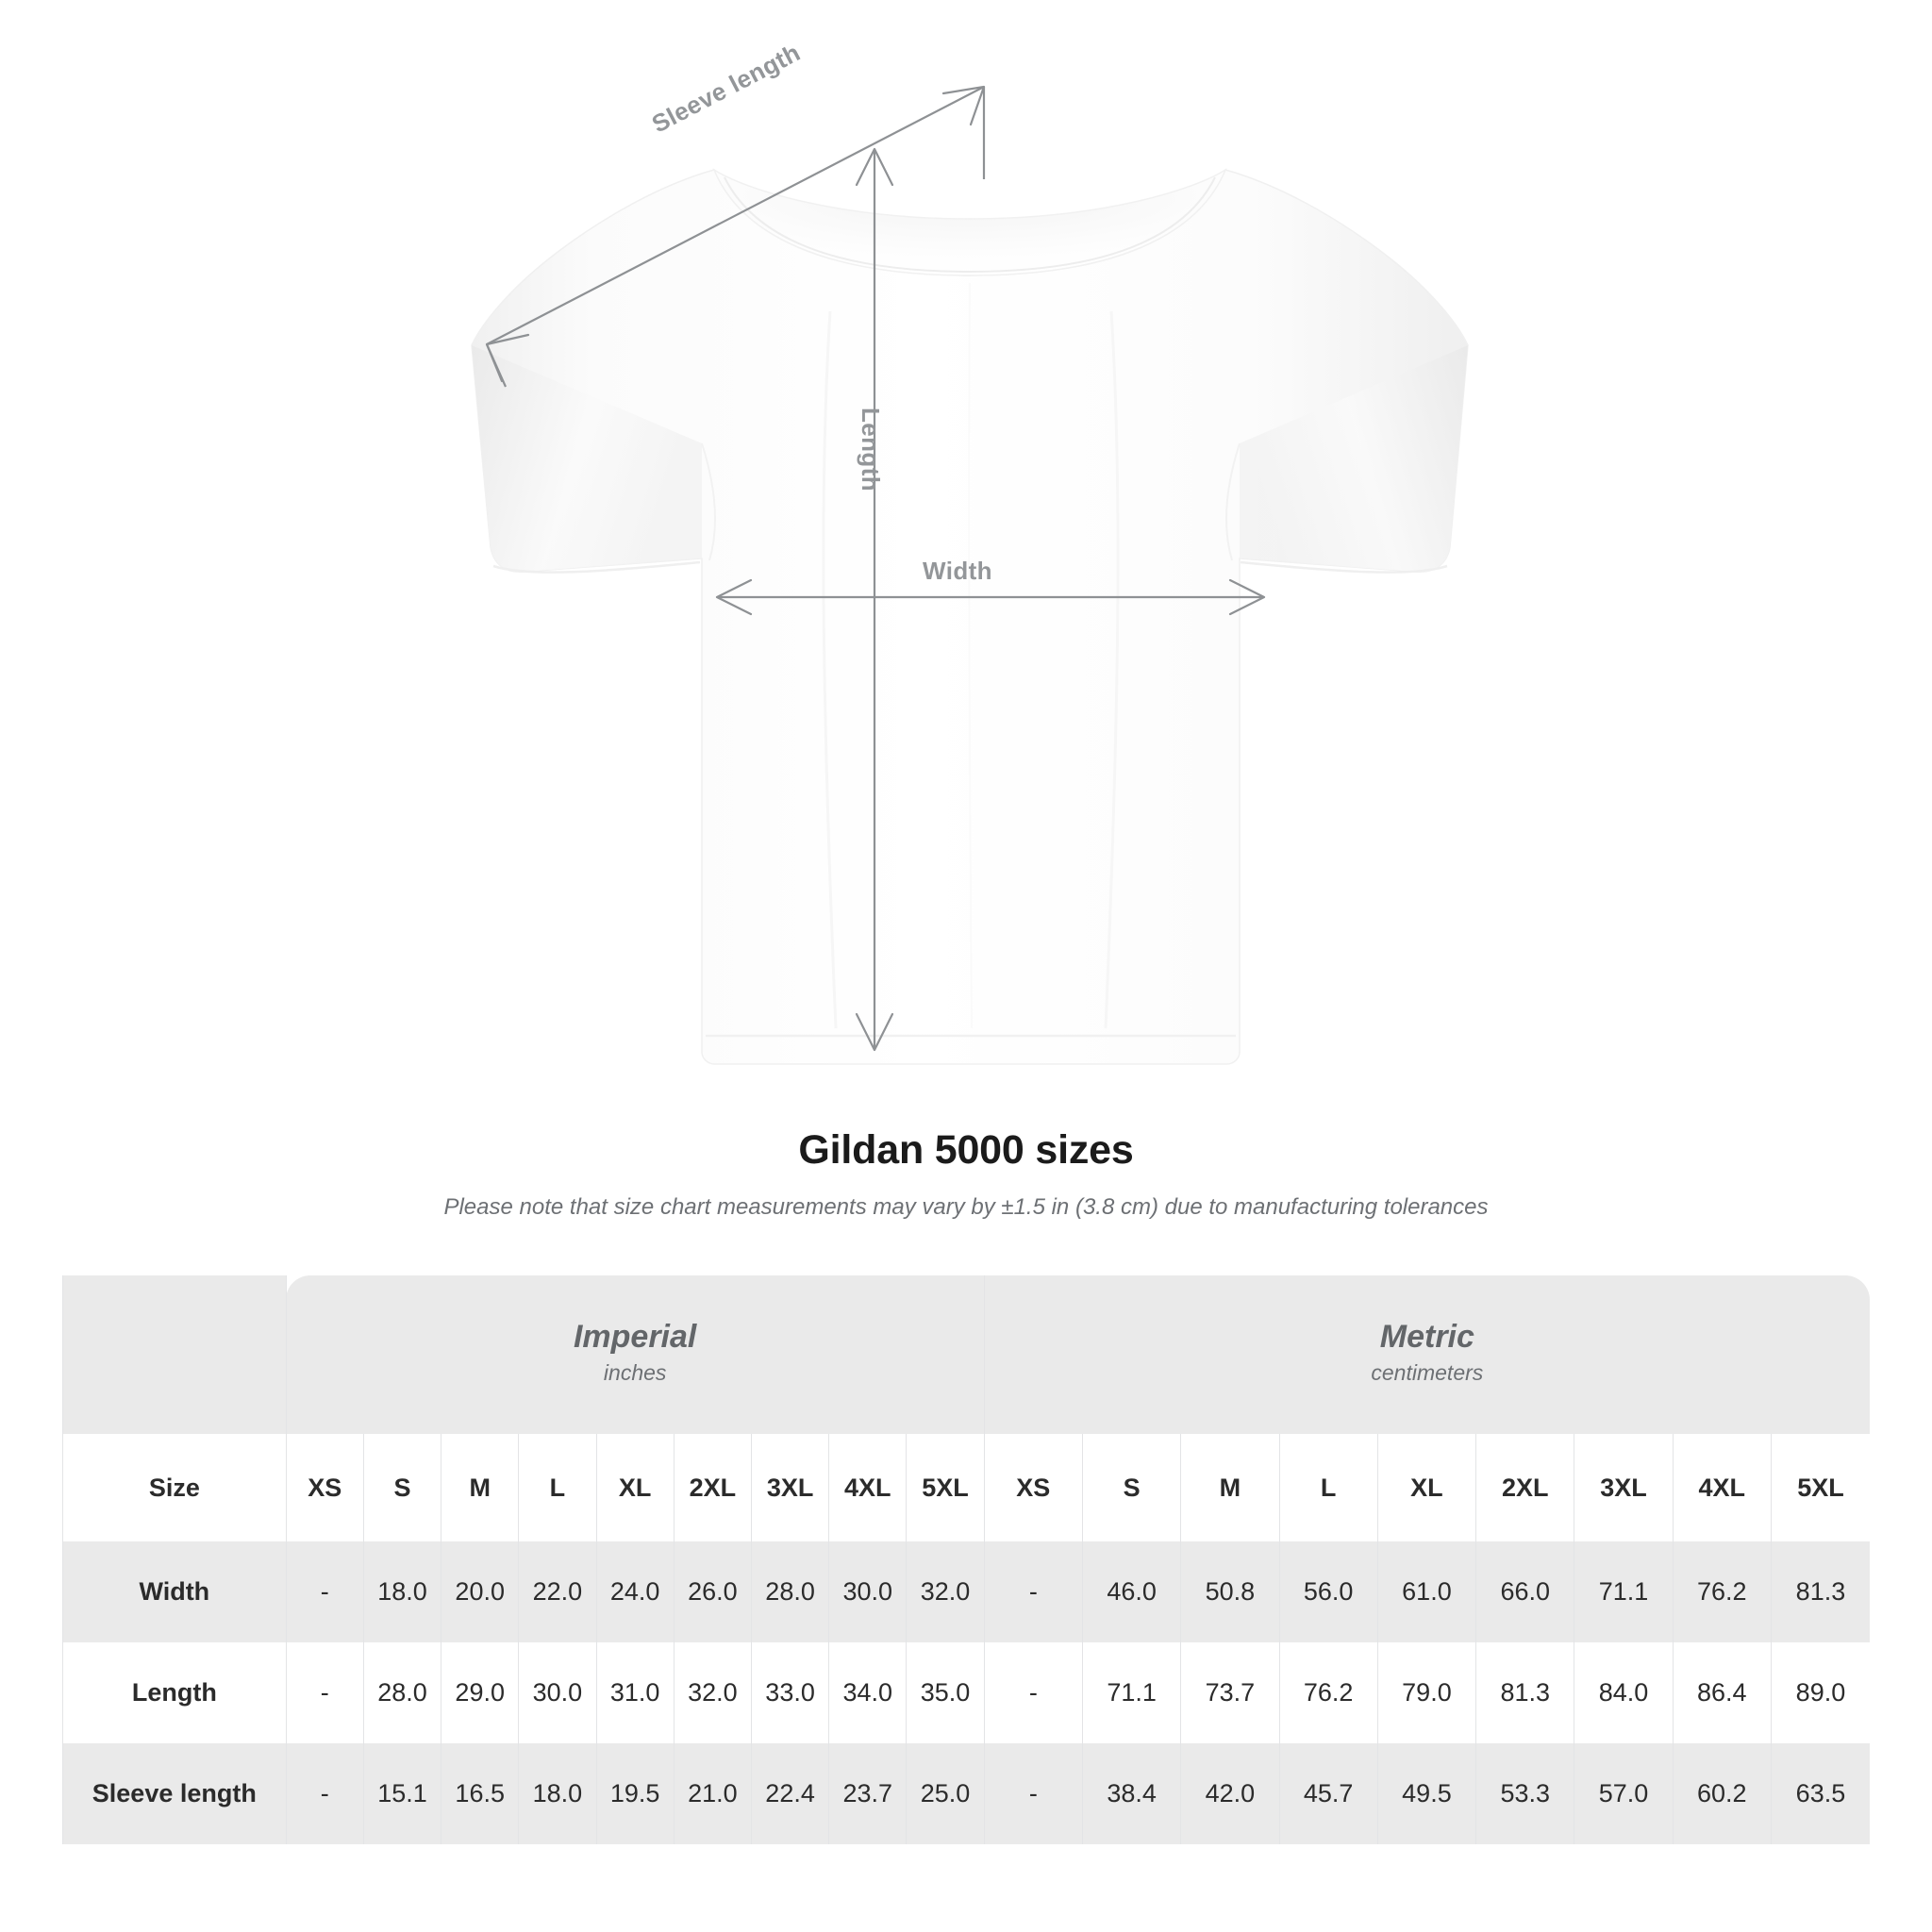  I want to click on cell-metric-4xl: 86.4, so click(1722, 1692).